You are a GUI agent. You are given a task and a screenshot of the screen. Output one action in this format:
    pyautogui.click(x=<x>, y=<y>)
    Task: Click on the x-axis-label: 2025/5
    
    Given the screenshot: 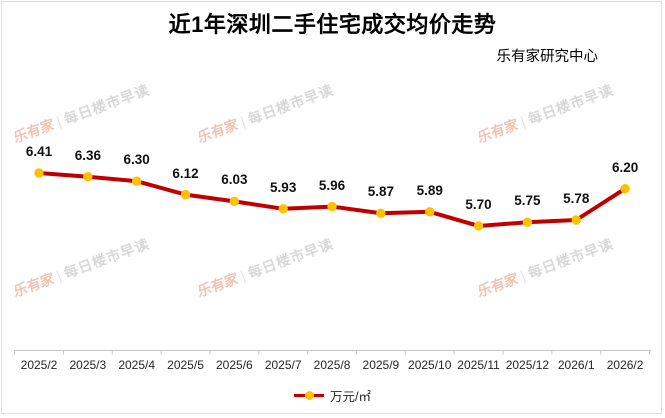 What is the action you would take?
    pyautogui.click(x=185, y=365)
    